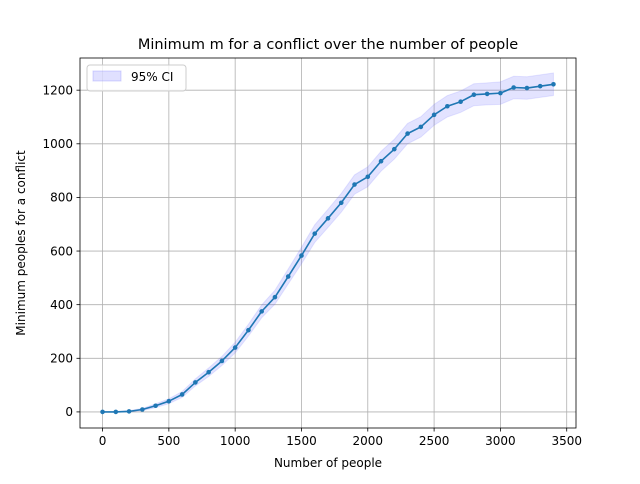 This screenshot has width=640, height=484. I want to click on x-tick-label: 3000, so click(500, 441).